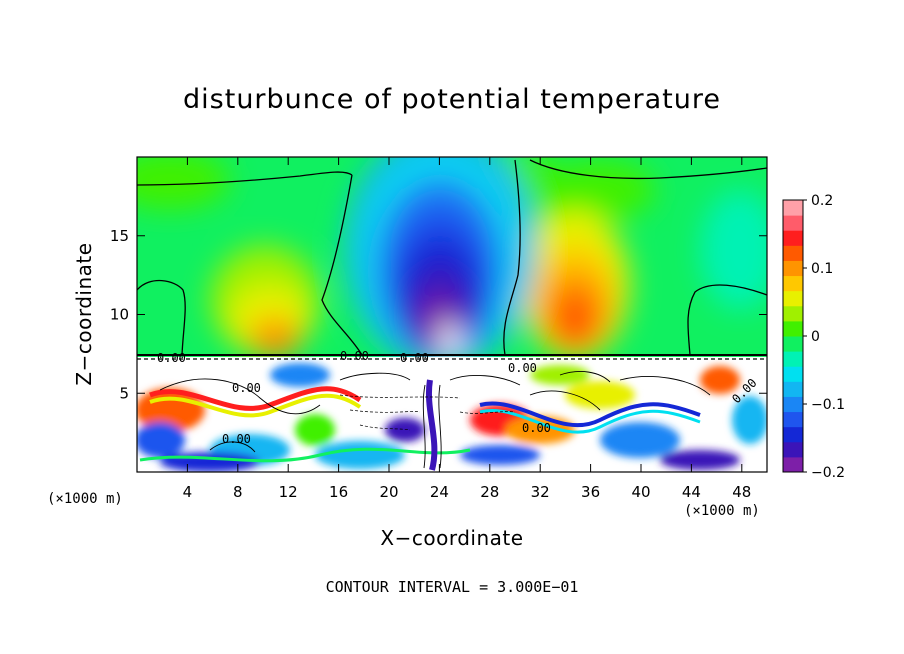  Describe the element at coordinates (822, 201) in the screenshot. I see `colorbar-tick-label: 0.2` at that location.